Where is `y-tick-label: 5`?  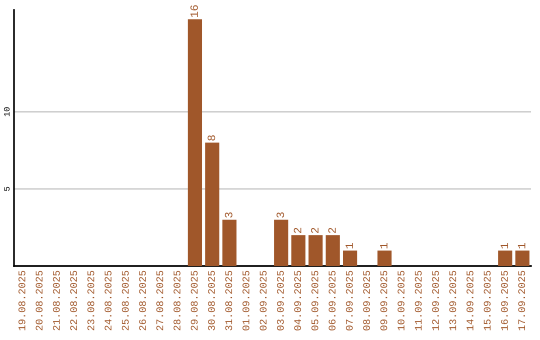
y-tick-label: 5 is located at coordinates (7, 188).